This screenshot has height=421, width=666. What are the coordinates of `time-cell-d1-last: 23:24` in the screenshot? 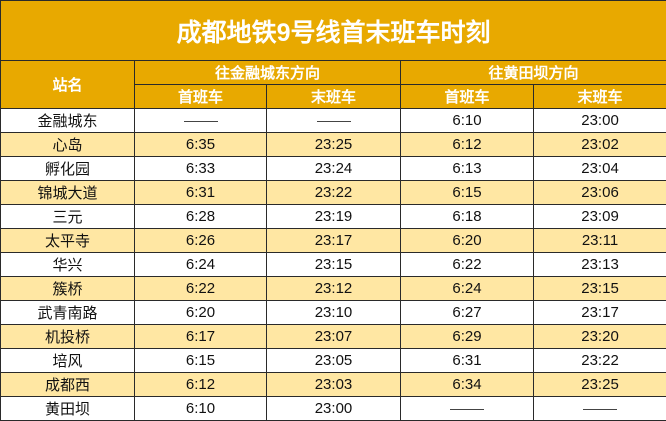 It's located at (333, 168).